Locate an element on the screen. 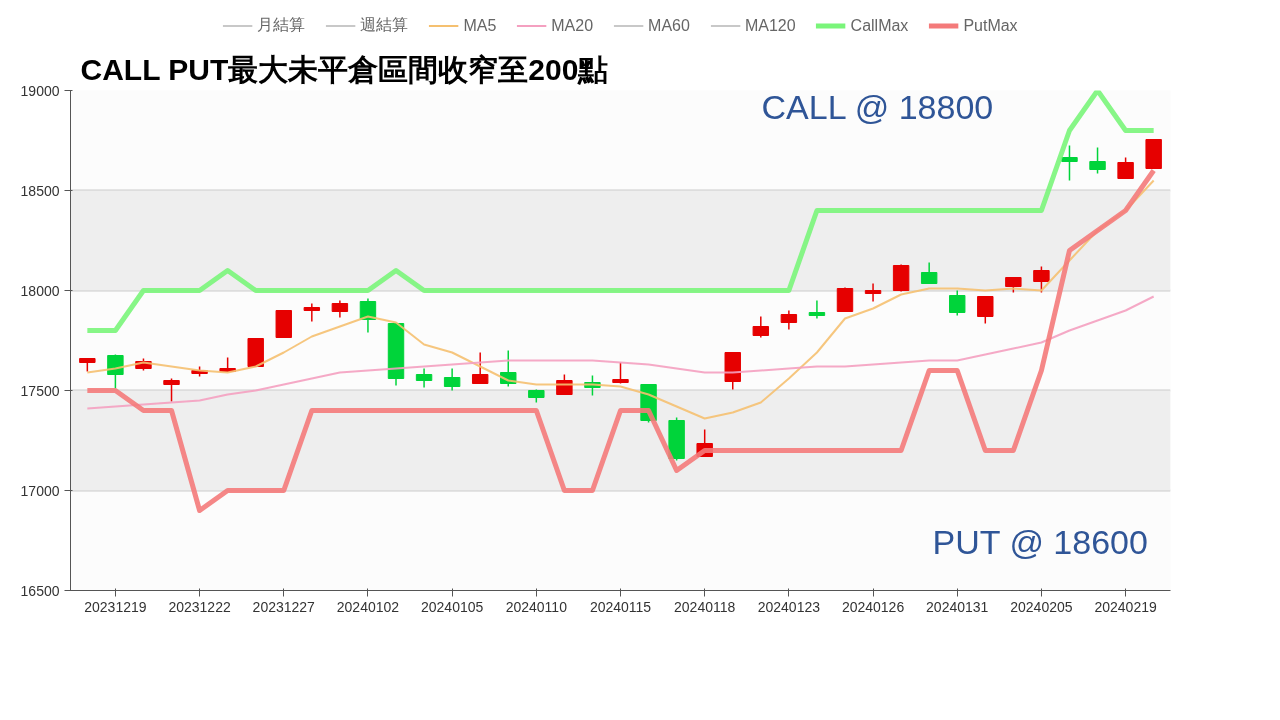 The image size is (1280, 720). legend-label: MA20 is located at coordinates (572, 25).